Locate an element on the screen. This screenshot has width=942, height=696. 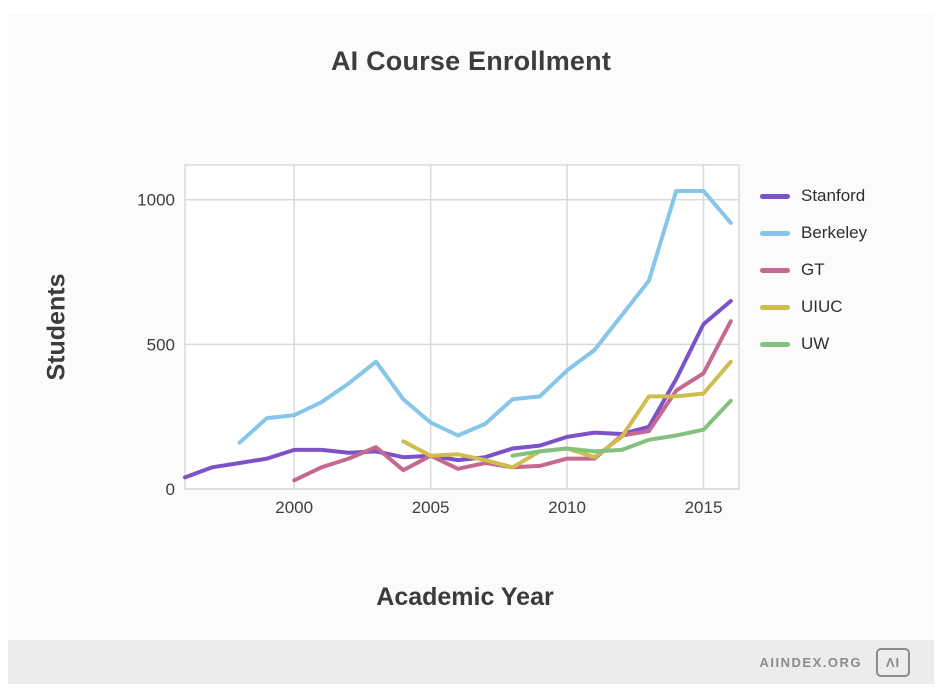
legend-label: UW is located at coordinates (815, 343).